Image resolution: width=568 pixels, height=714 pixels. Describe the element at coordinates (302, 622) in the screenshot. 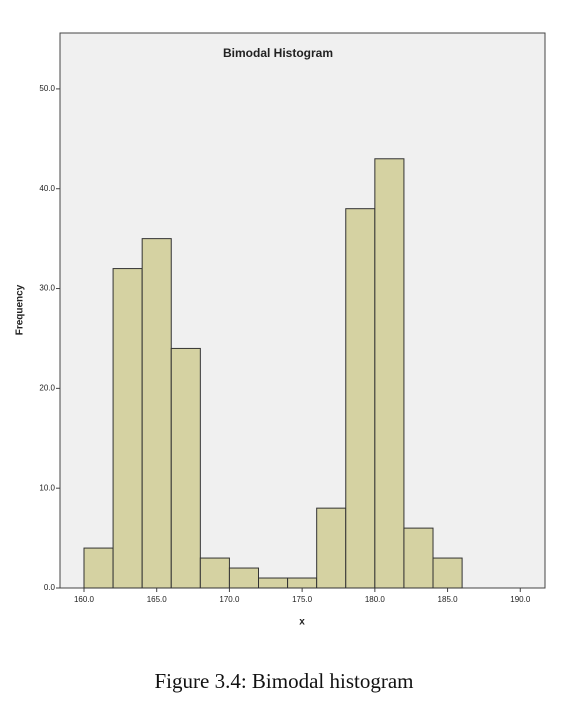

I see `x-axis-label: x` at that location.